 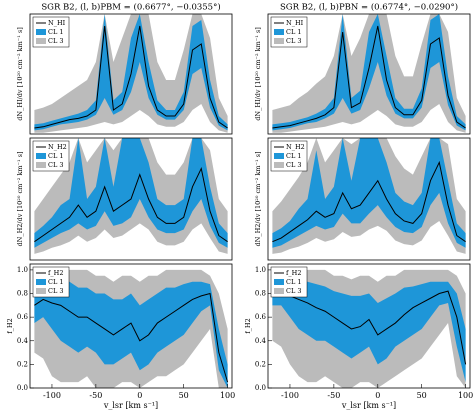 What do you see at coordinates (369, 7) in the screenshot?
I see `panel-title: SGR B2, (l, b)PBN = (0.6774°, −0.0290°)` at bounding box center [369, 7].